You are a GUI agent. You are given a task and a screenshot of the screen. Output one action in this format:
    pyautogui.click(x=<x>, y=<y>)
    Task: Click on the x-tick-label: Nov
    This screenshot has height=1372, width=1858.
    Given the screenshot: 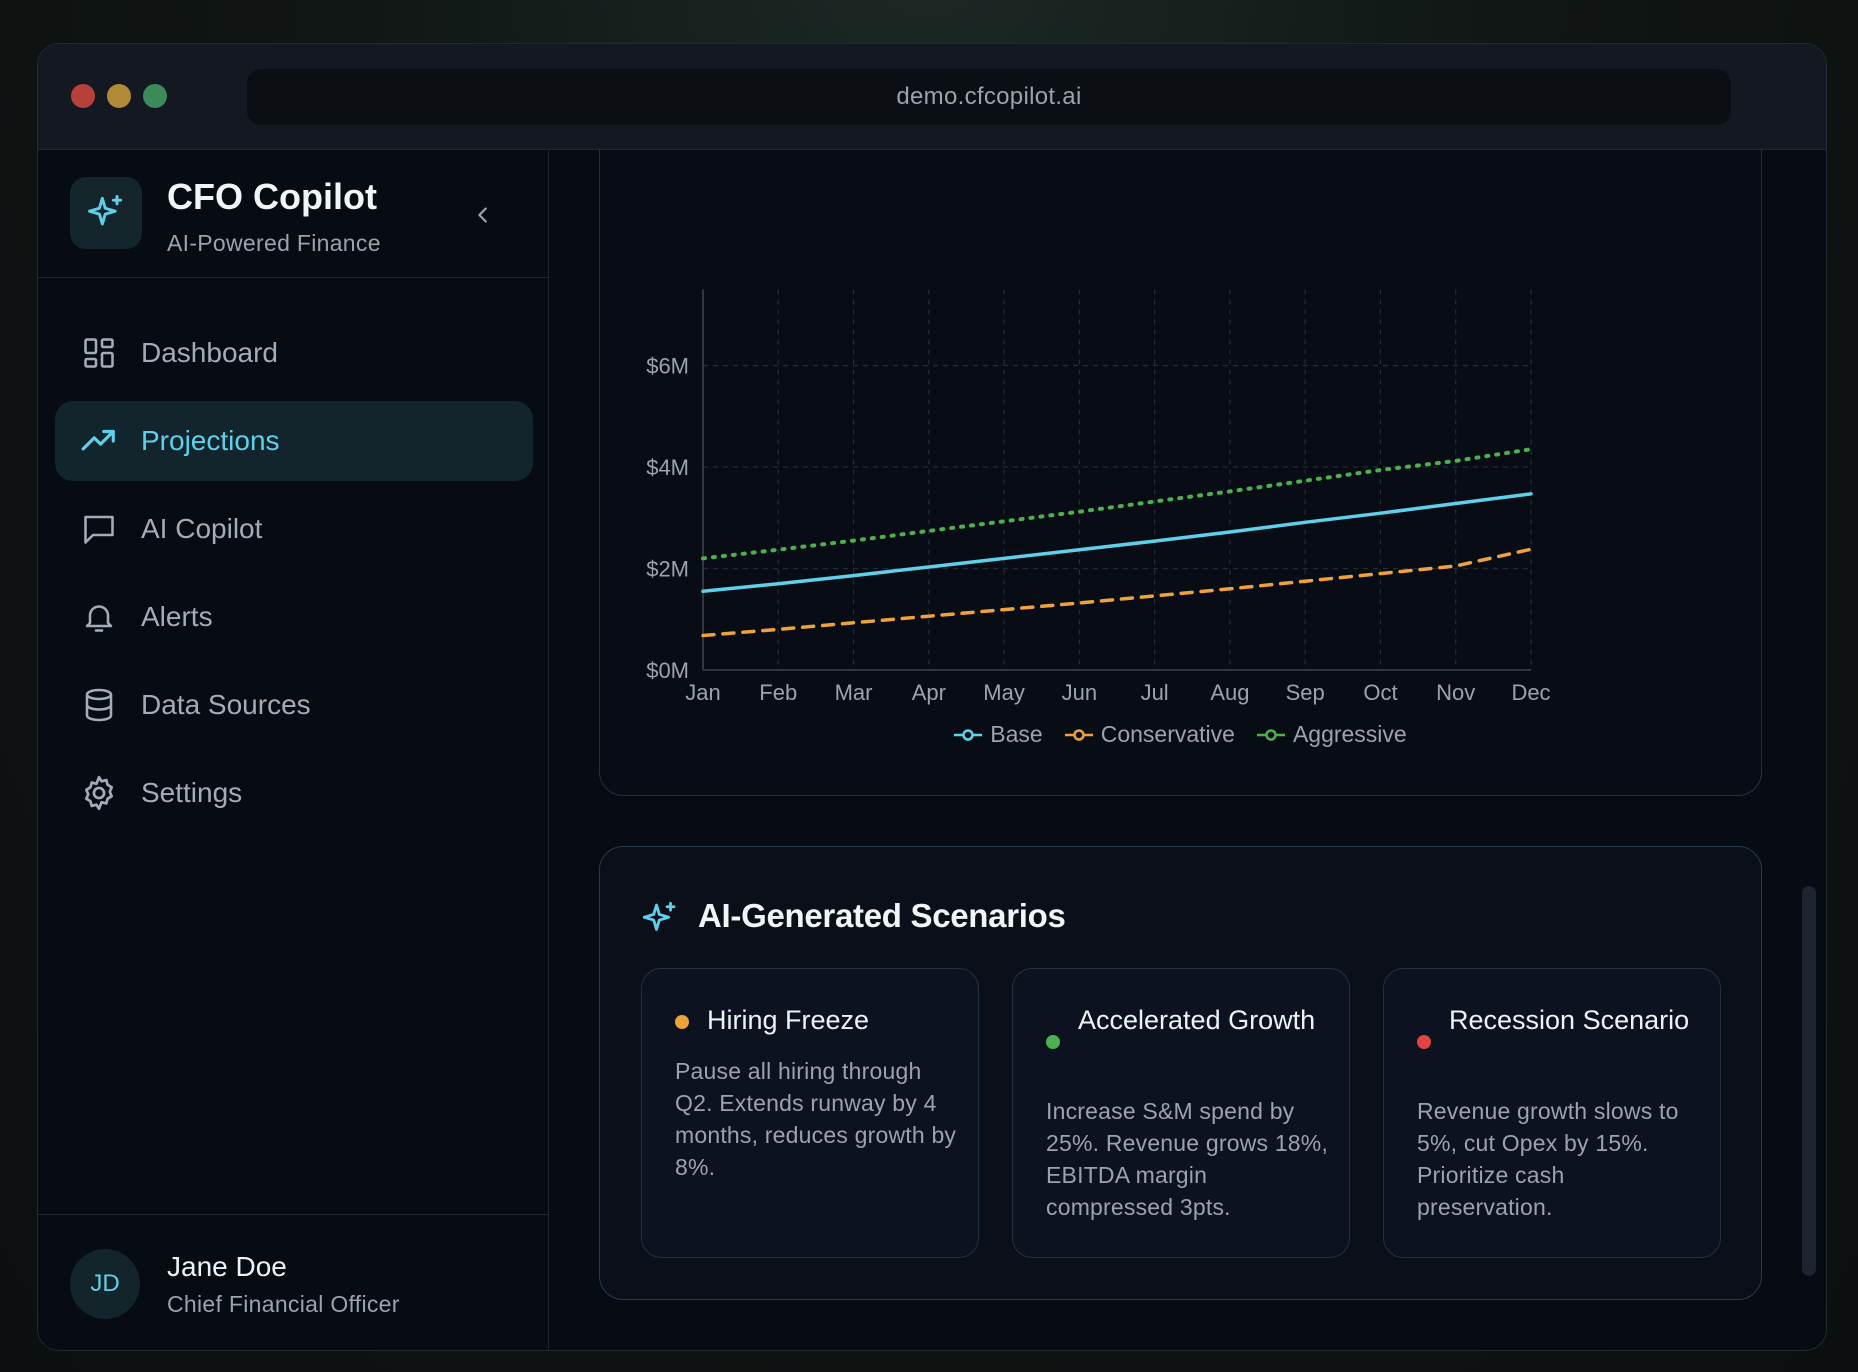 What is the action you would take?
    pyautogui.click(x=1455, y=692)
    